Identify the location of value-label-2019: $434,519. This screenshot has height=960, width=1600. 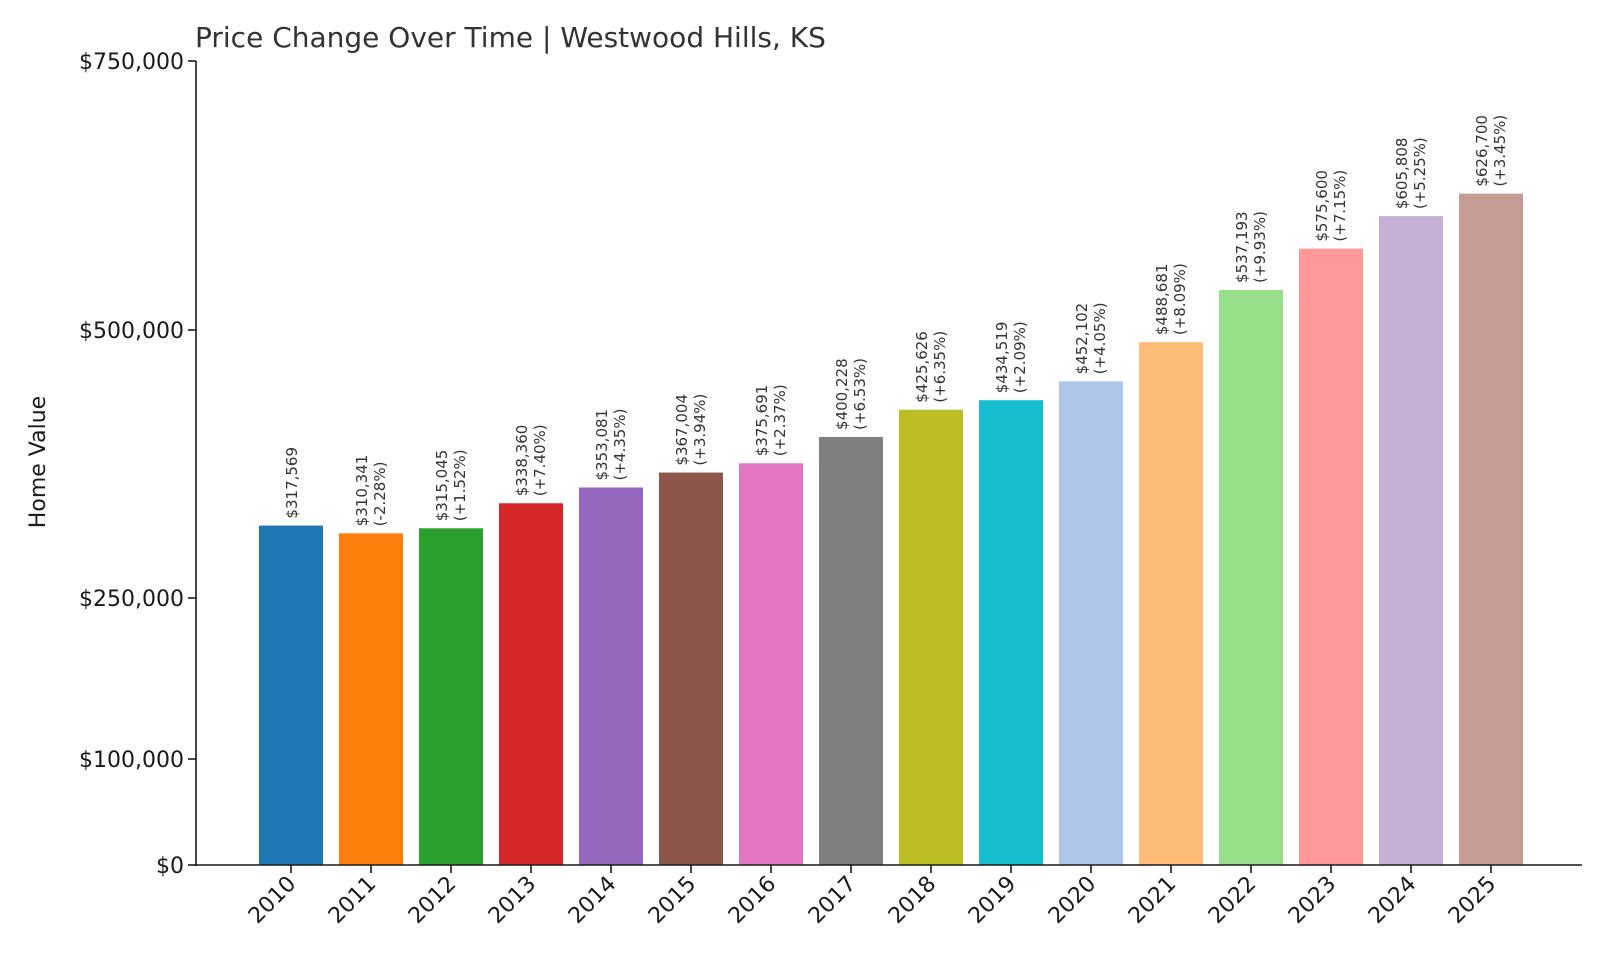
(1002, 358).